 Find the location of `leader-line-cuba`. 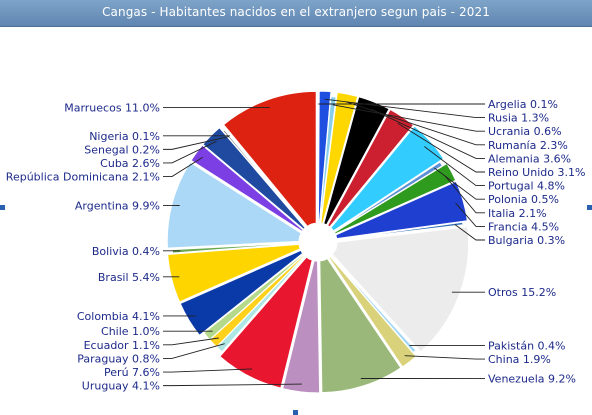

leader-line-cuba is located at coordinates (190, 152).